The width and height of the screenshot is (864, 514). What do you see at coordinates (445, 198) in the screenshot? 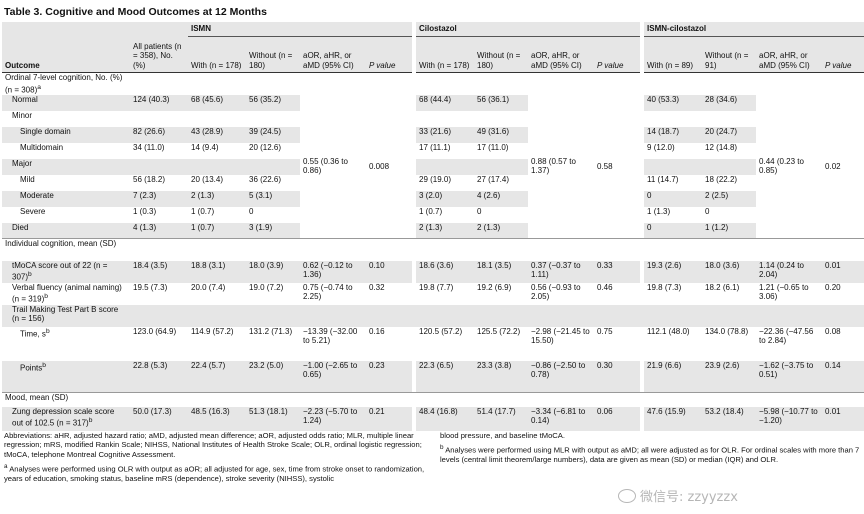
I see `cilo-with-cell: 3 (2.0)` at bounding box center [445, 198].